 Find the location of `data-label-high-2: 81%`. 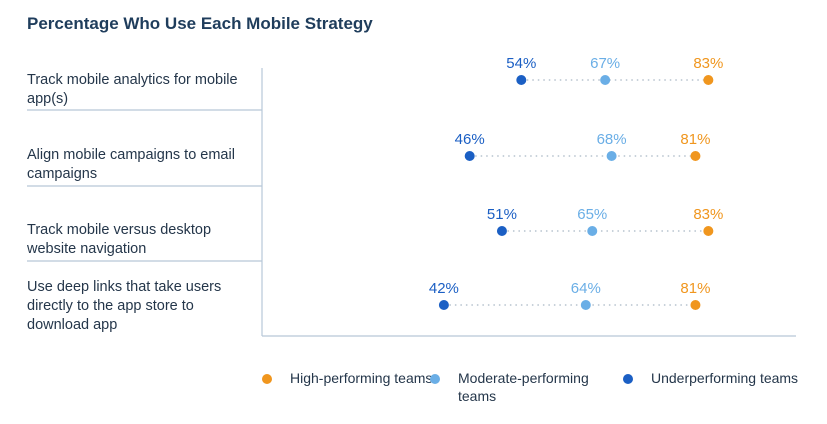

data-label-high-2: 81% is located at coordinates (695, 139).